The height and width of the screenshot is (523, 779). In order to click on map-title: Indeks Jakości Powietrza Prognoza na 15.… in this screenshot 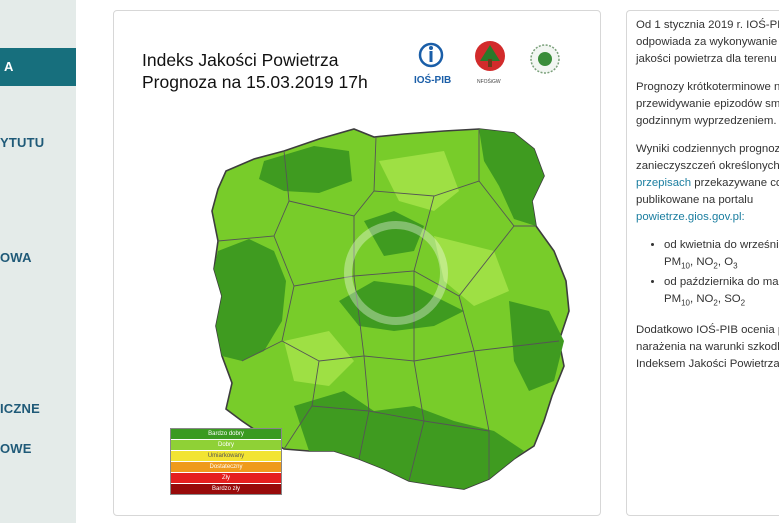, I will do `click(255, 71)`.